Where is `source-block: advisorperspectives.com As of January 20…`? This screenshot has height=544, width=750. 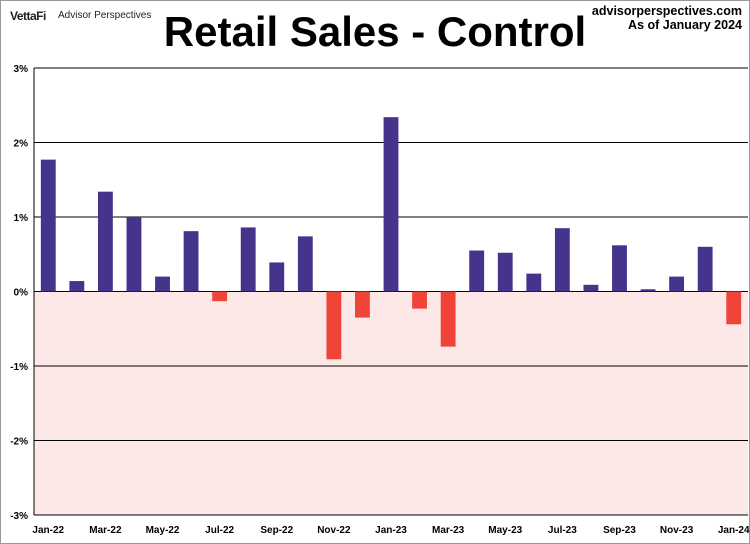
source-block: advisorperspectives.com As of January 20… is located at coordinates (667, 18).